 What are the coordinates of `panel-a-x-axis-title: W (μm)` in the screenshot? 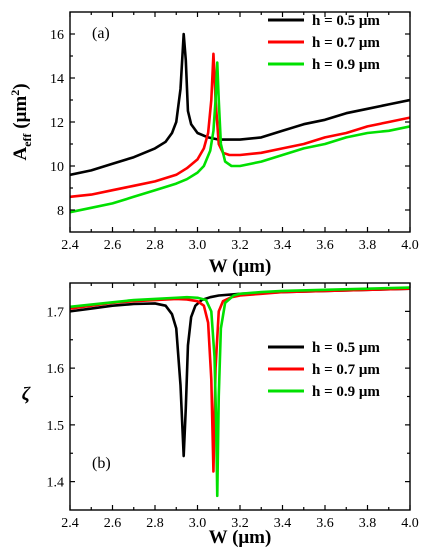 It's located at (240, 266).